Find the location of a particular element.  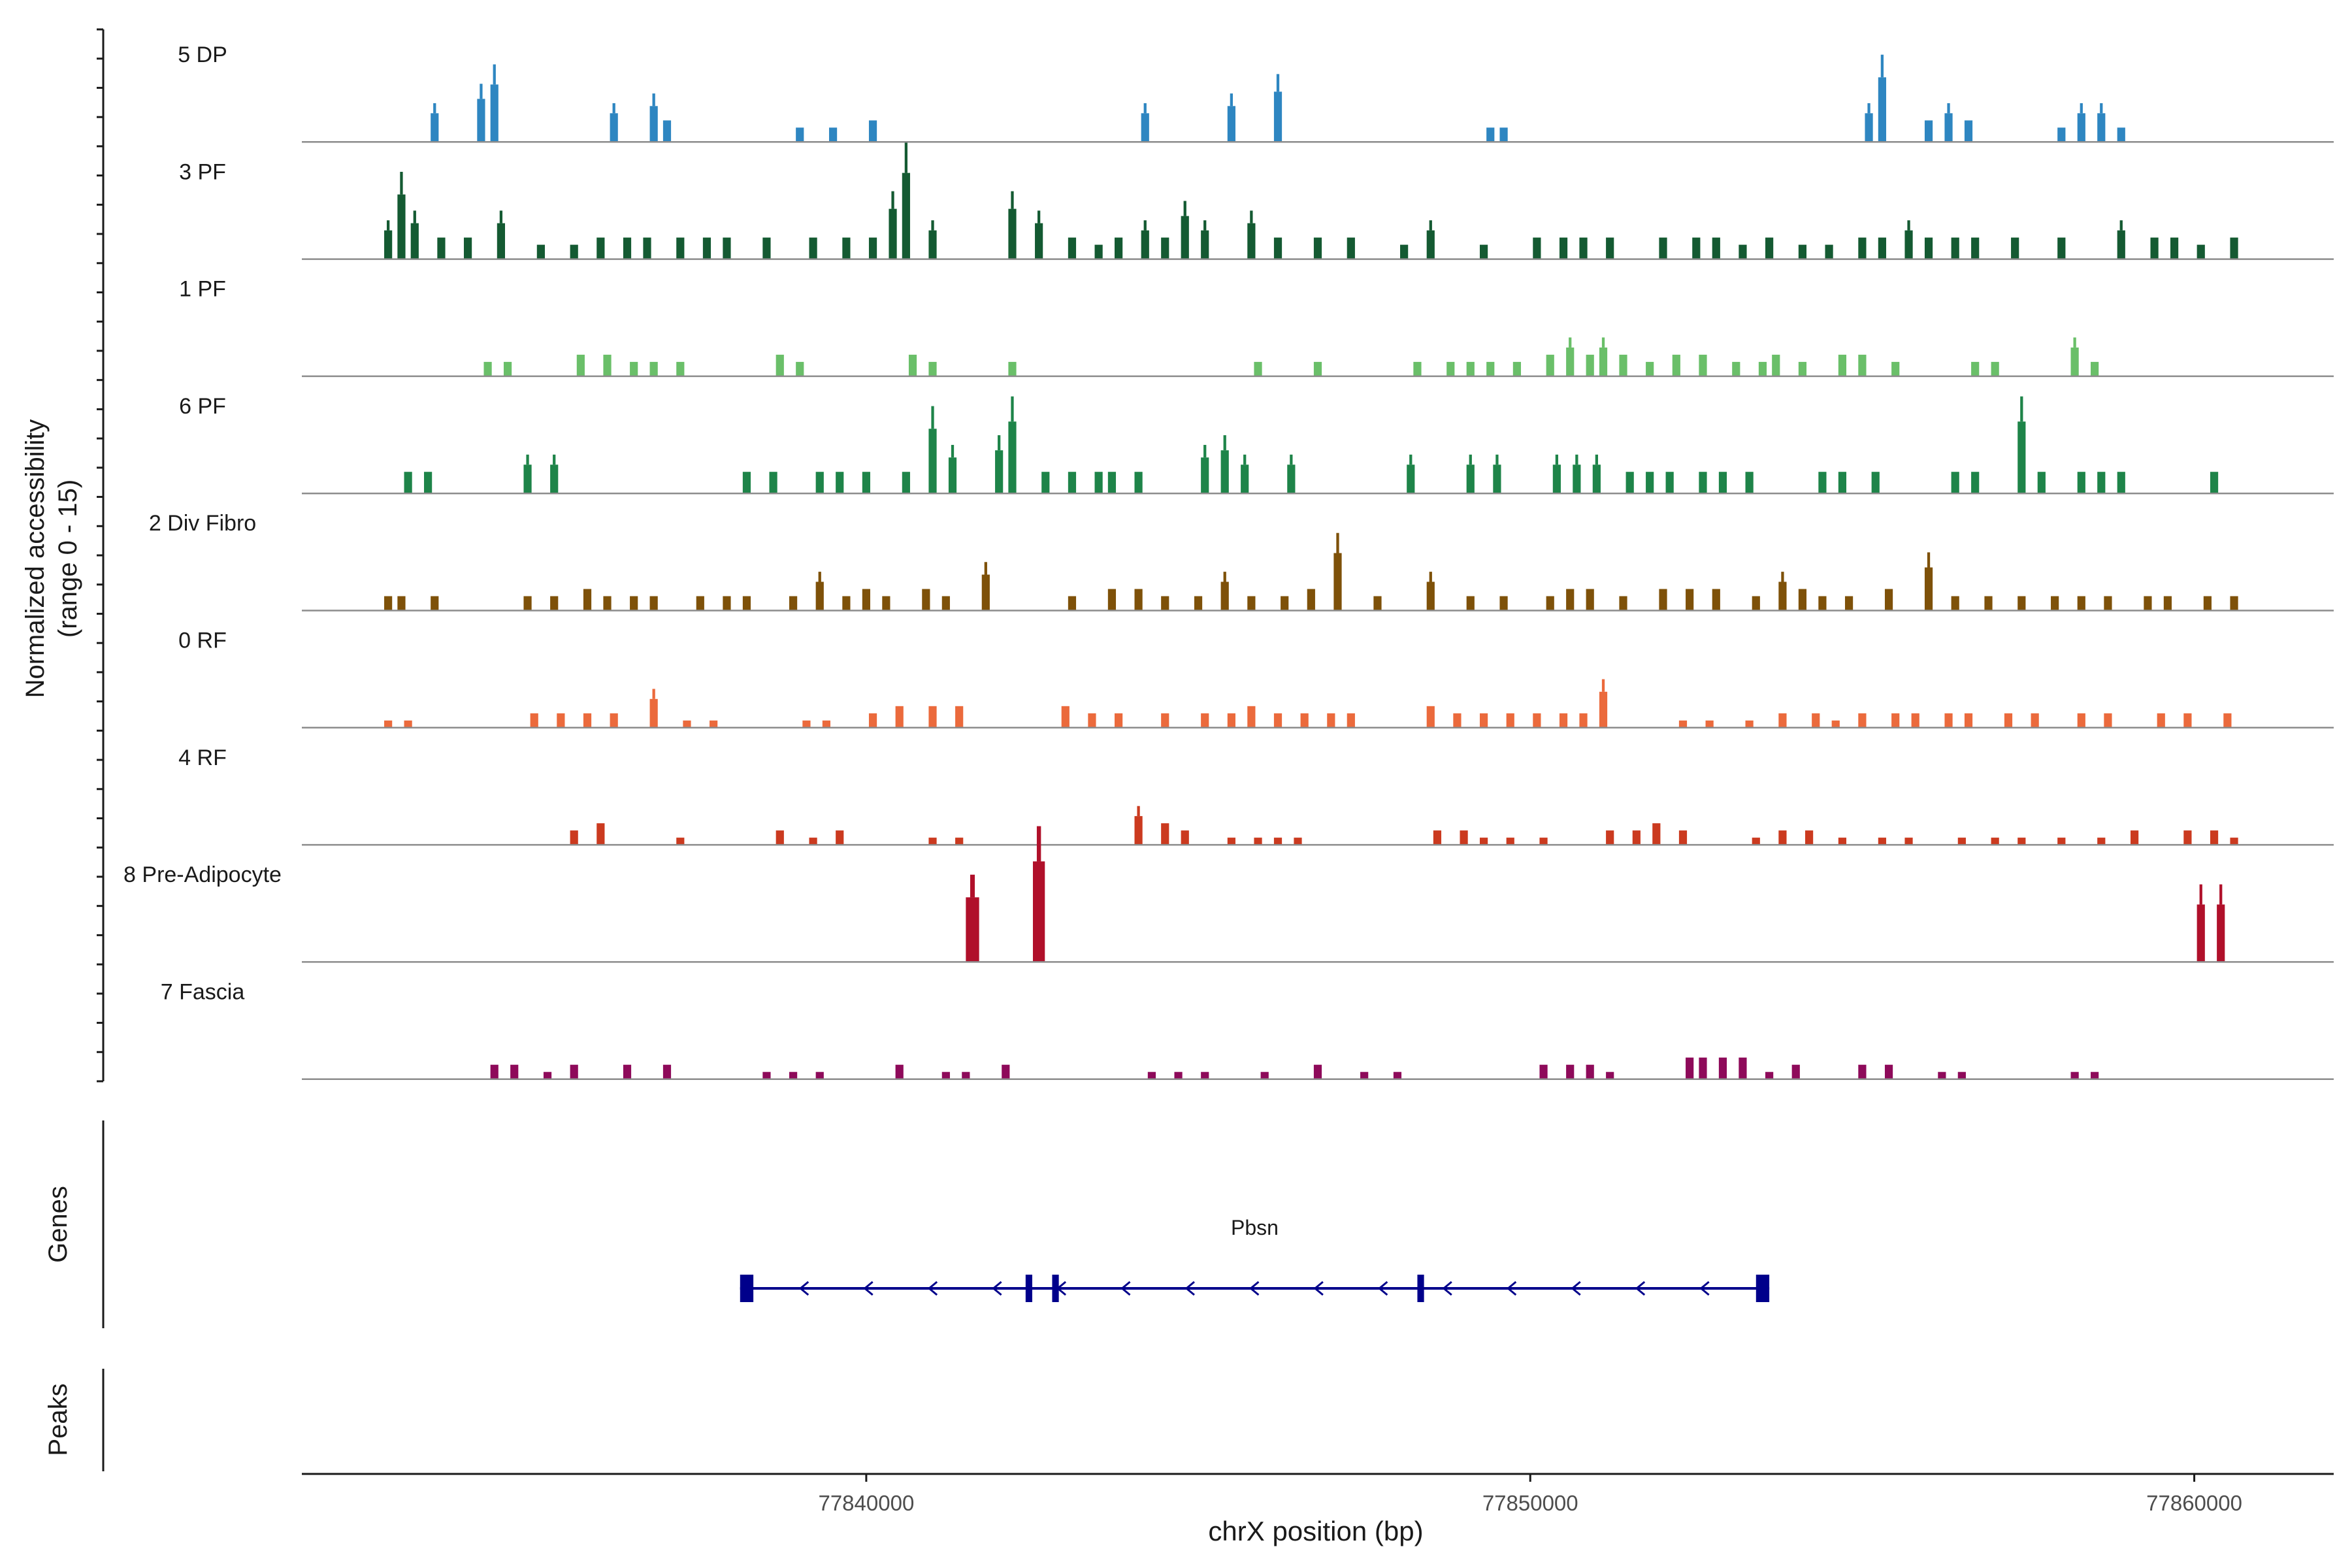

y-axis-label: Normalized accessibility is located at coordinates (35, 558).